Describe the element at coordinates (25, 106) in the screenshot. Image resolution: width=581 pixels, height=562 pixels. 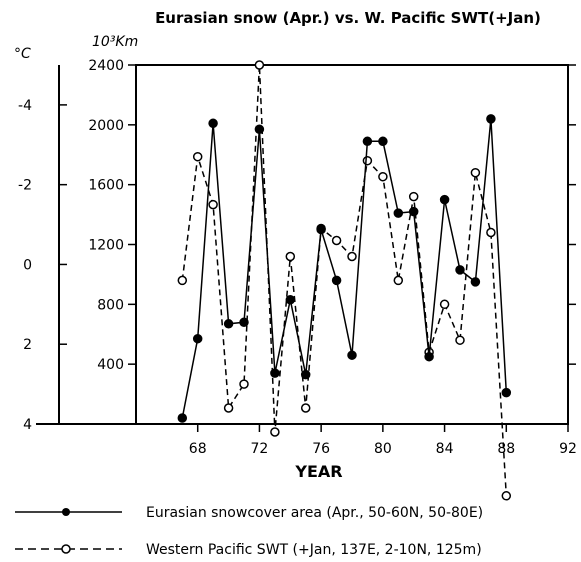
I see `left-tick-label: -4` at that location.